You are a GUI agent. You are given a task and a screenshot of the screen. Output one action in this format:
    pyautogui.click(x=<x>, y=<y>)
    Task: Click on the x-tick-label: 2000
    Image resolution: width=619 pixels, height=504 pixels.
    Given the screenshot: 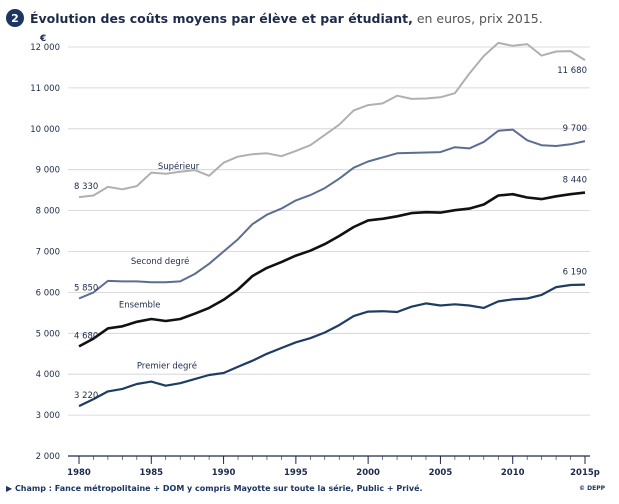 What is the action you would take?
    pyautogui.click(x=368, y=473)
    